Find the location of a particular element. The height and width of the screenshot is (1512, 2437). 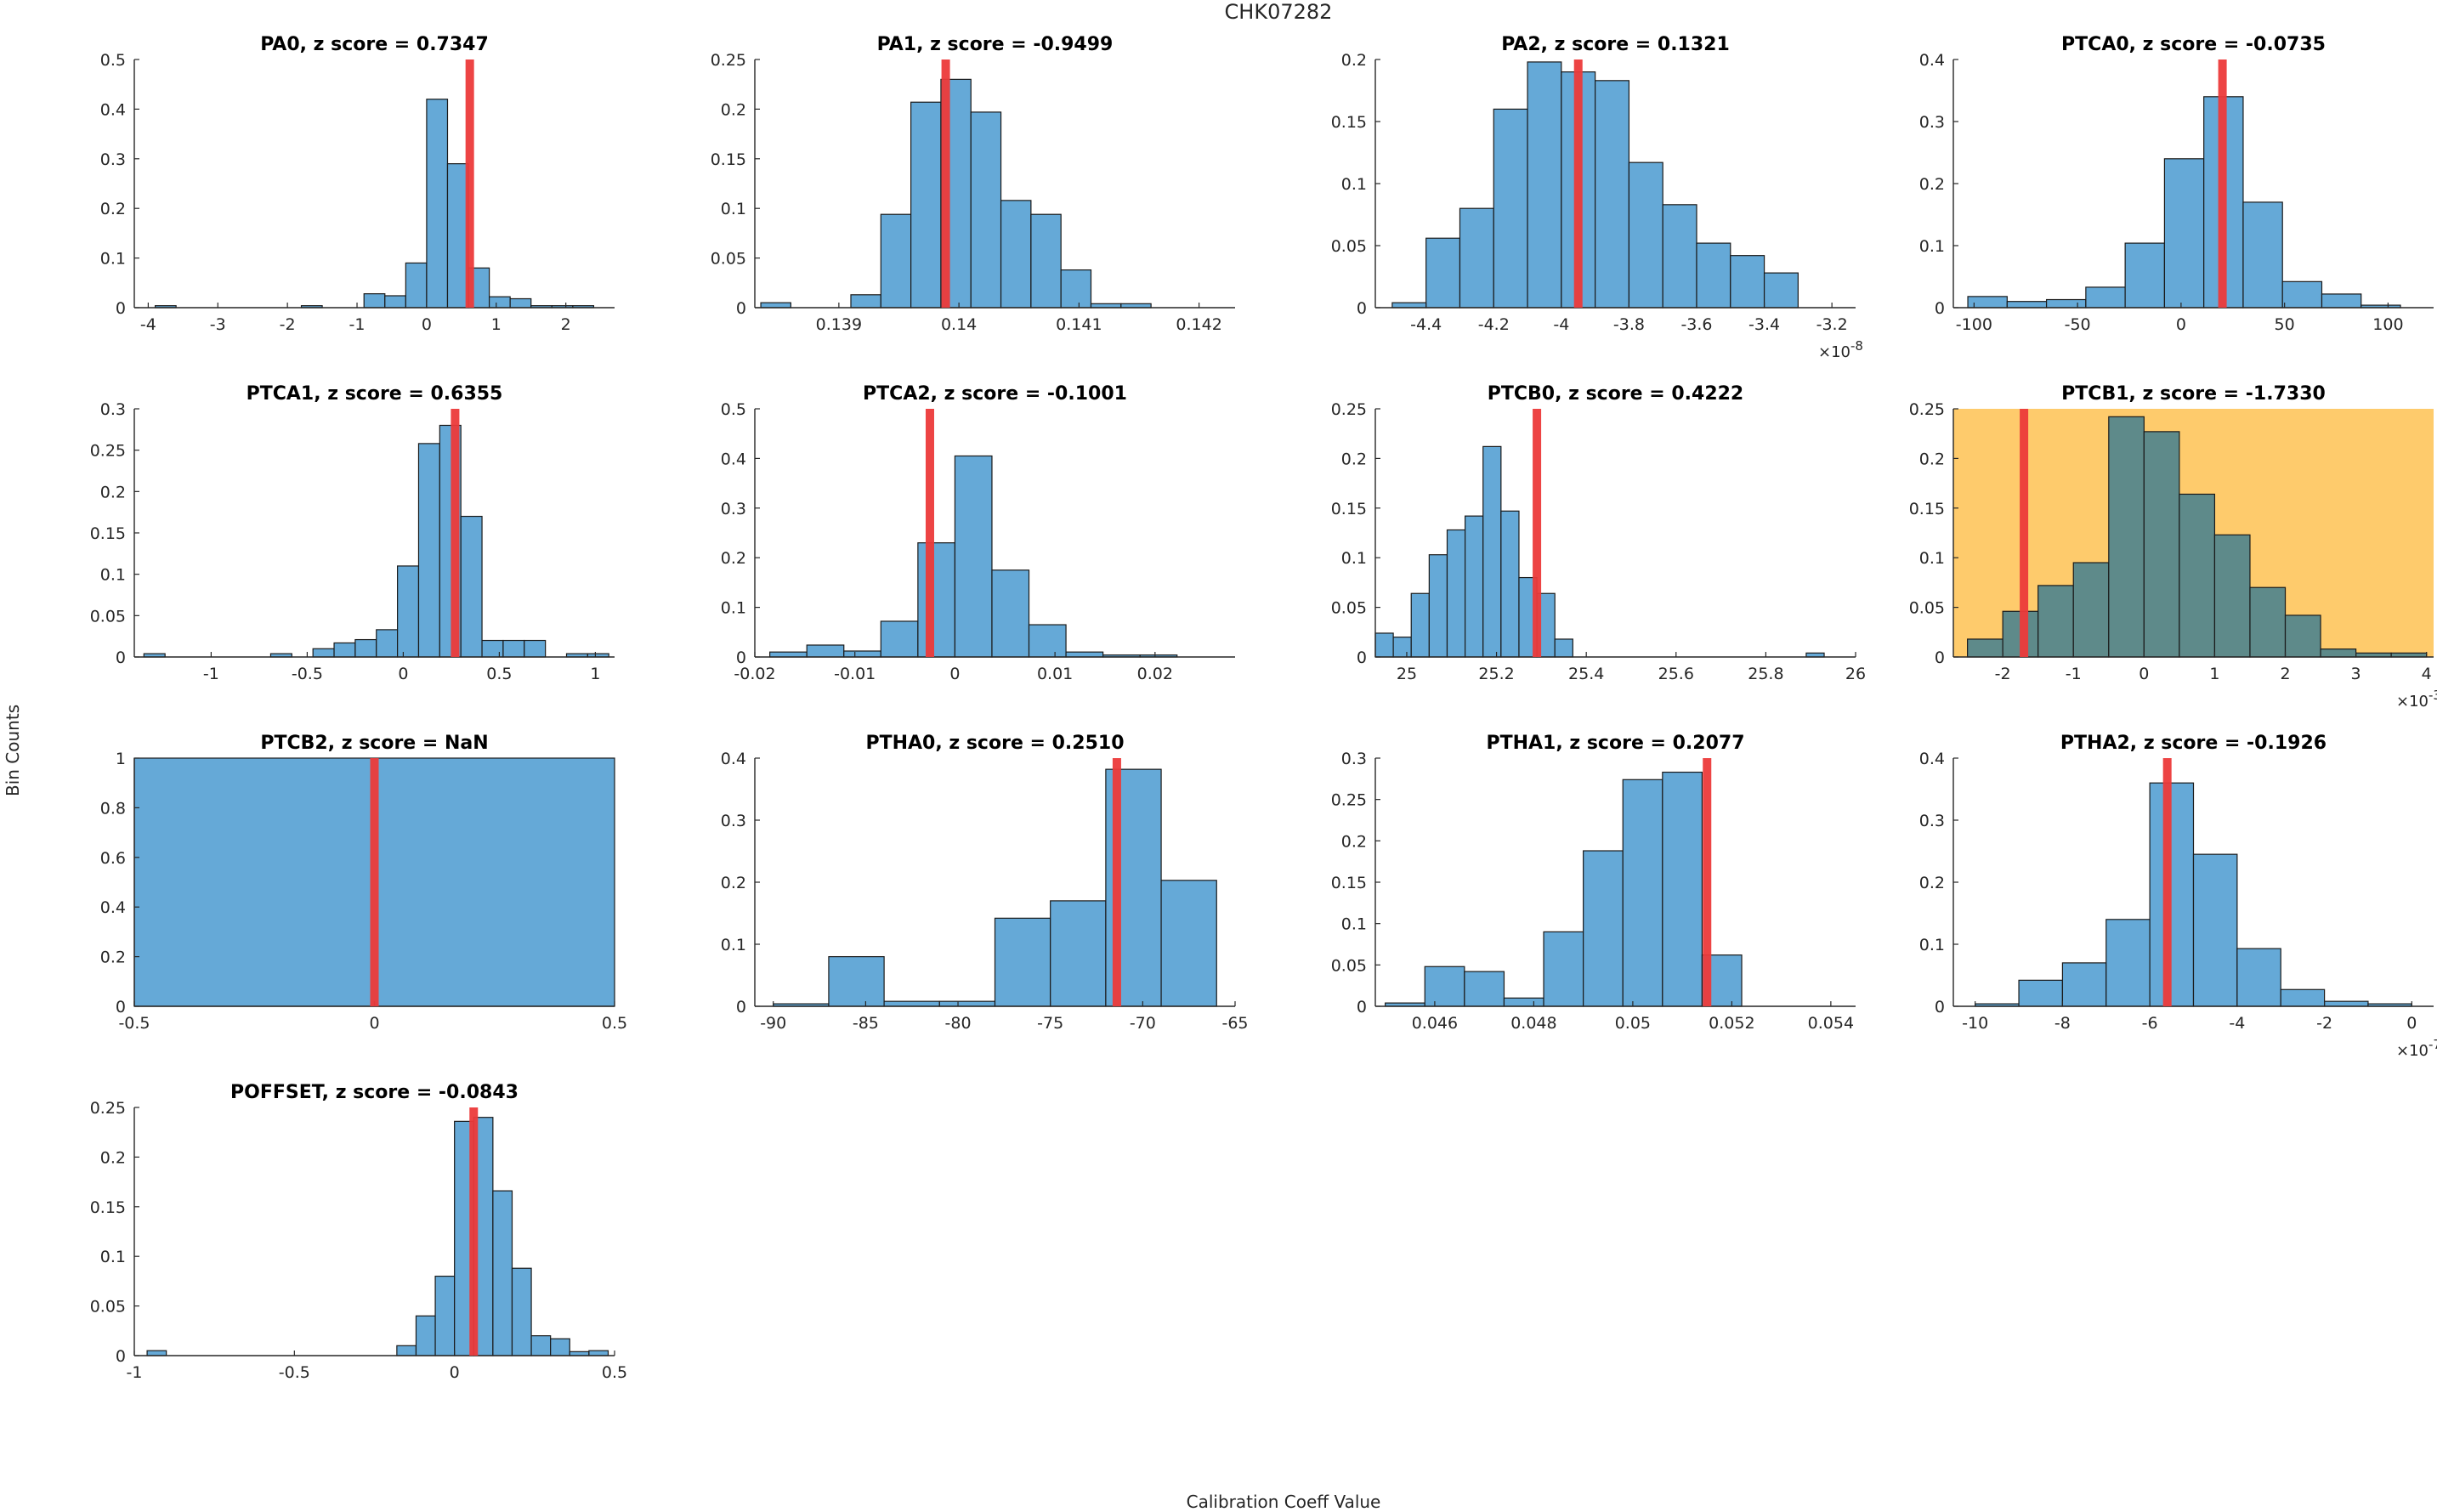

subplot-pa2-z-score-marker is located at coordinates (1578, 183).